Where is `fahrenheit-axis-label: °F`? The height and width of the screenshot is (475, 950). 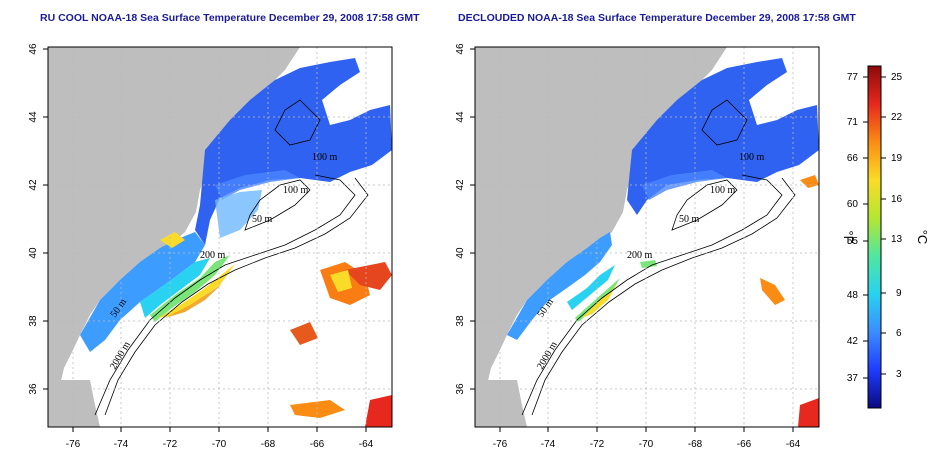
fahrenheit-axis-label: °F is located at coordinates (848, 236).